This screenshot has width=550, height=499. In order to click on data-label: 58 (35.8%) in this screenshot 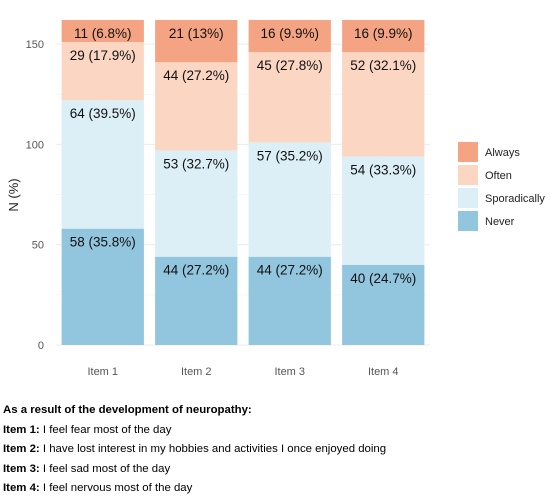, I will do `click(103, 242)`.